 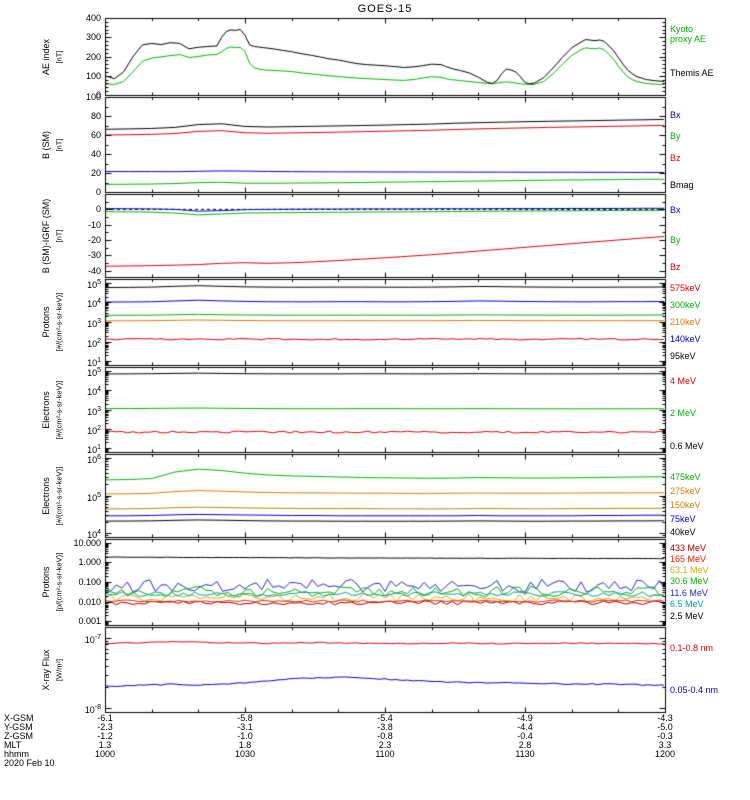 What do you see at coordinates (93, 75) in the screenshot?
I see `y-tick-label-ae-index-100: 100` at bounding box center [93, 75].